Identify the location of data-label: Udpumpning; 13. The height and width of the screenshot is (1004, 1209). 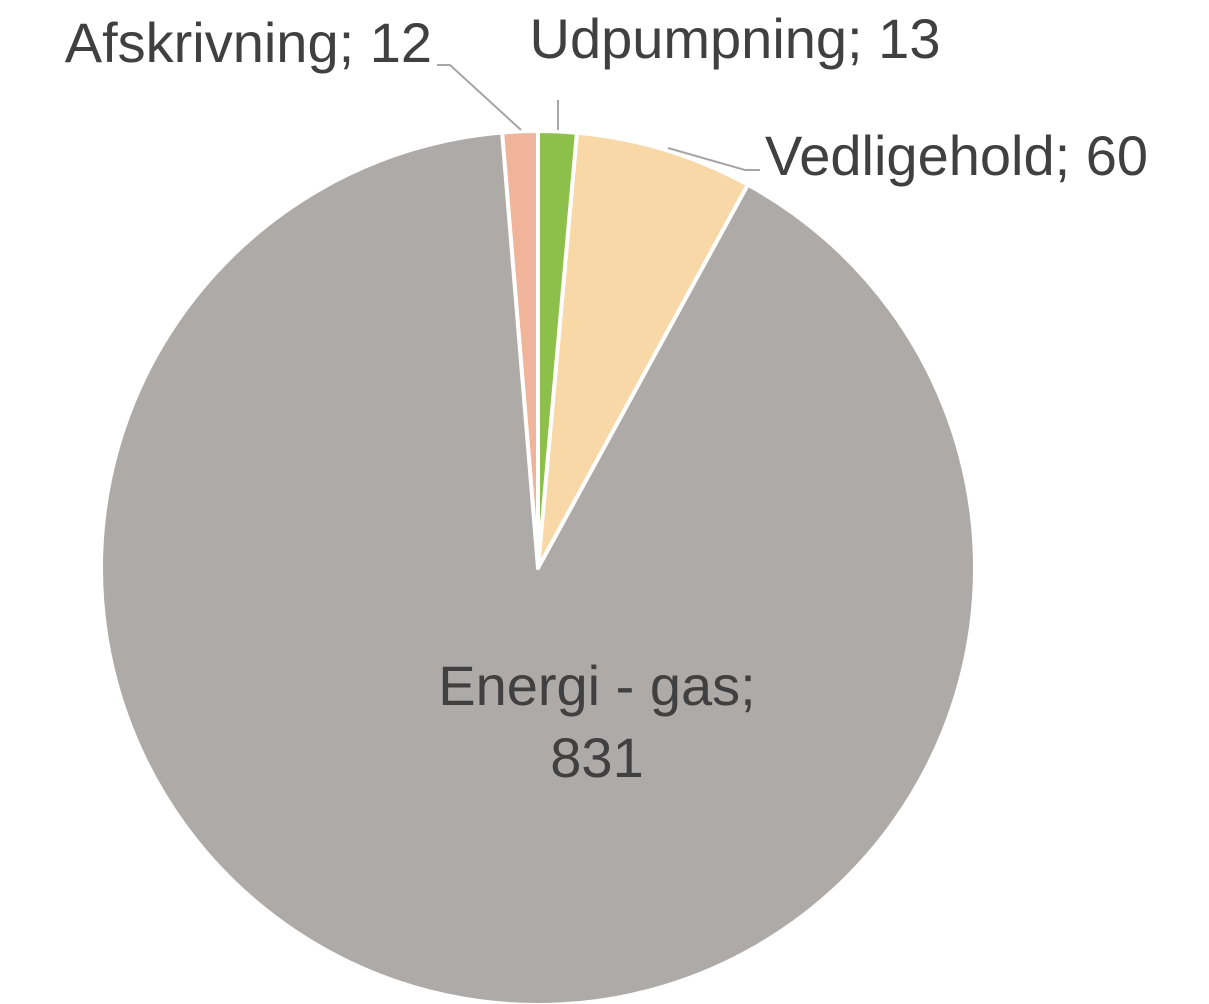
(735, 38).